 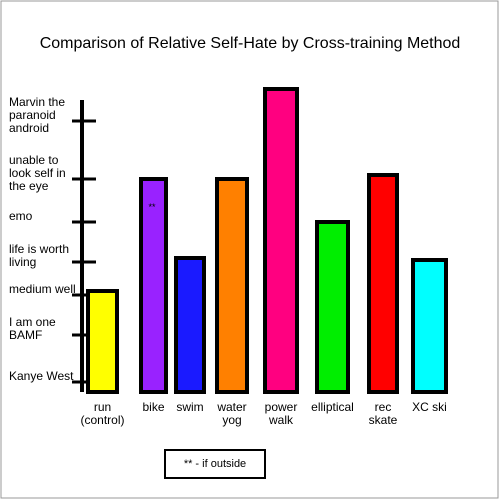 I want to click on y-tick-label: unable to look self in the eye, so click(x=37, y=172).